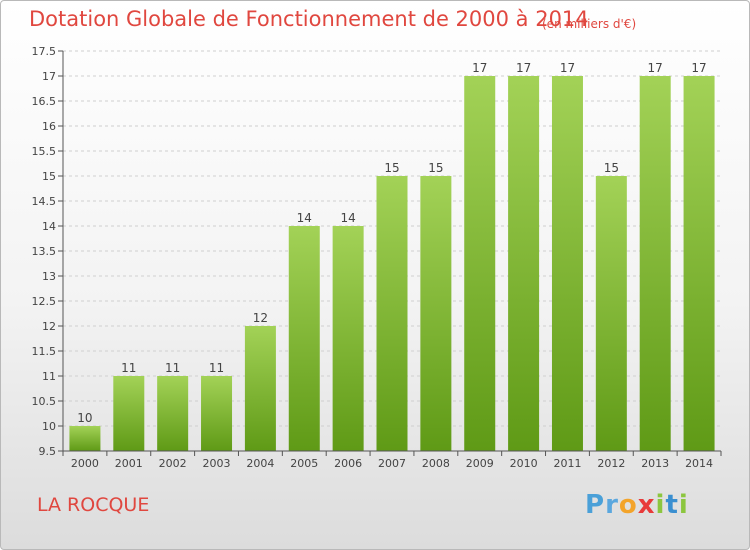 Image resolution: width=750 pixels, height=550 pixels. Describe the element at coordinates (84, 418) in the screenshot. I see `bar-value-label: 10` at that location.